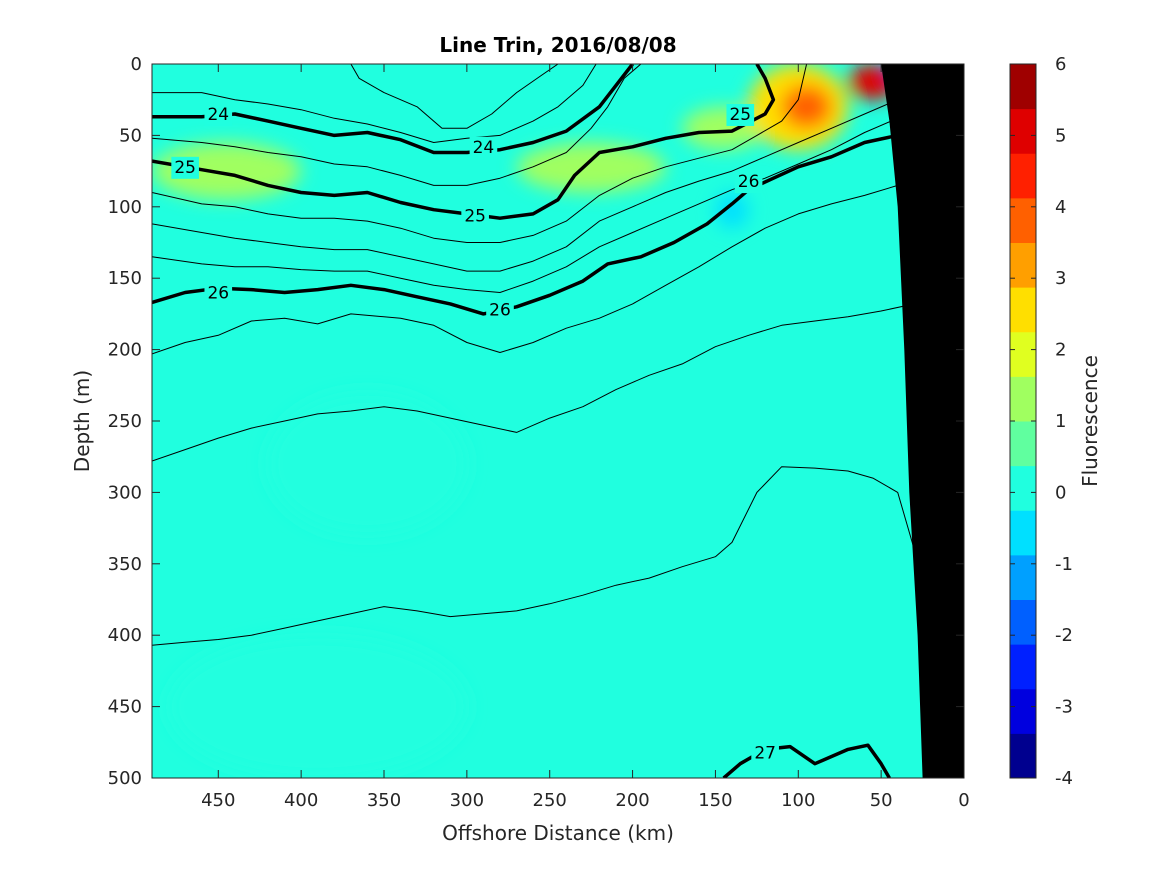  I want to click on y-tick-label: 50, so click(130, 135).